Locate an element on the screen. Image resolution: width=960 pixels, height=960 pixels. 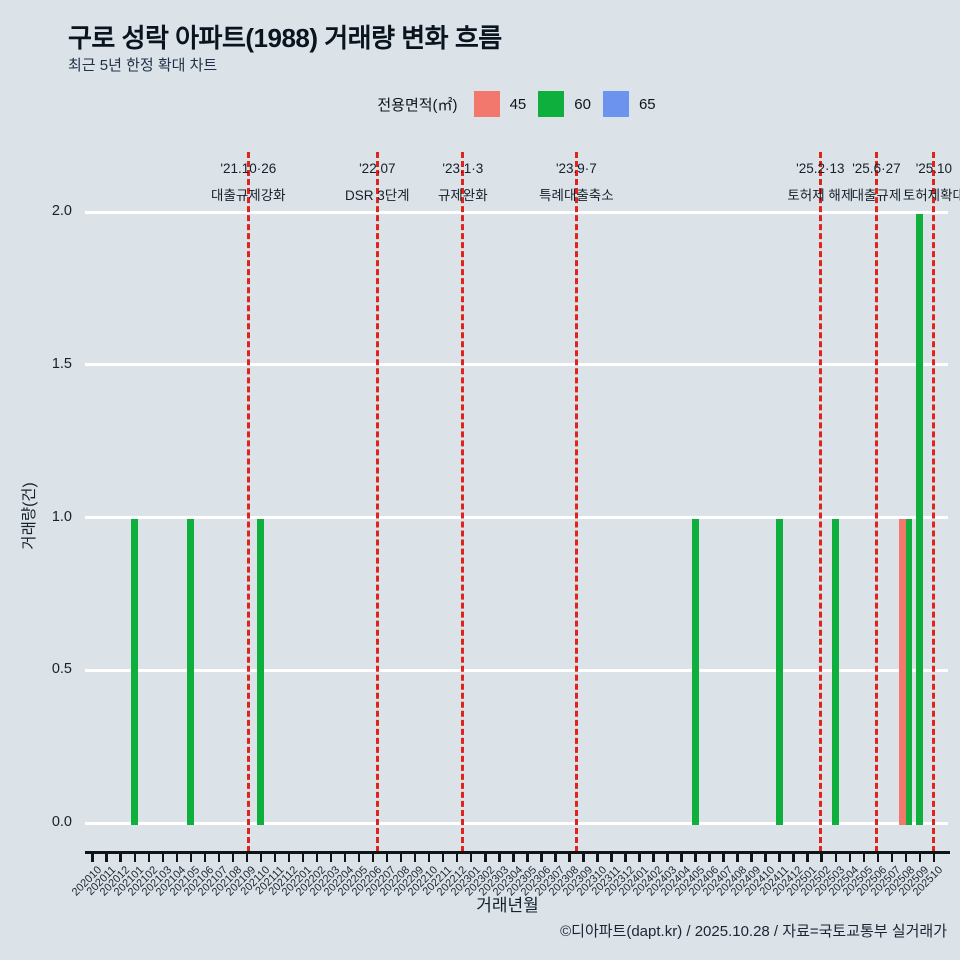
y-tick-label: 1.0 is located at coordinates (61, 516).